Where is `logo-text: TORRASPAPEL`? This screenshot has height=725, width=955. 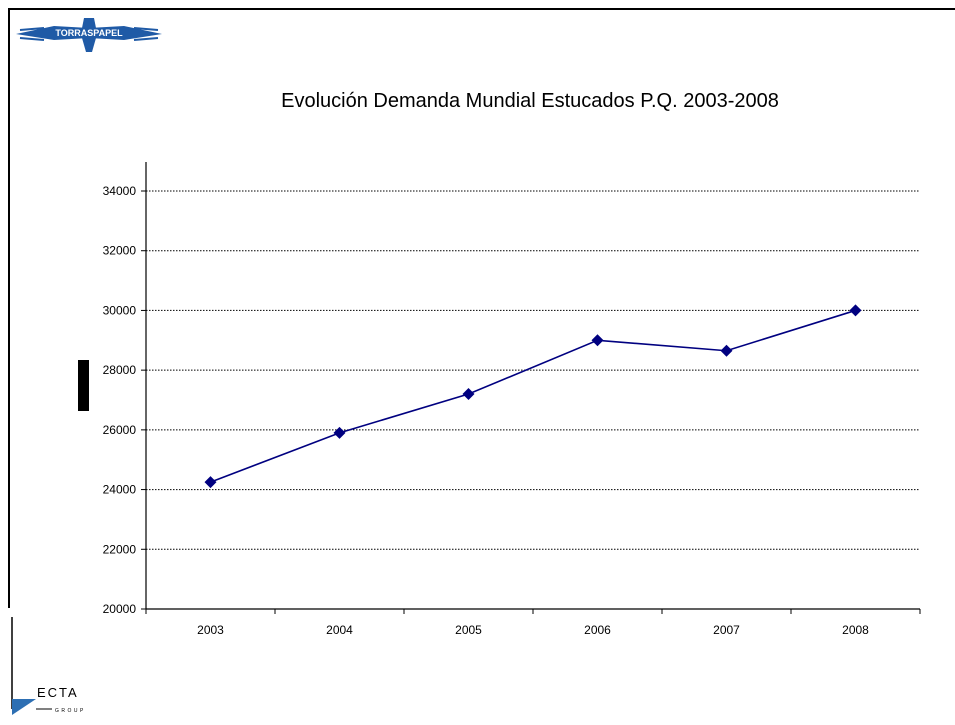
logo-text: TORRASPAPEL is located at coordinates (89, 33).